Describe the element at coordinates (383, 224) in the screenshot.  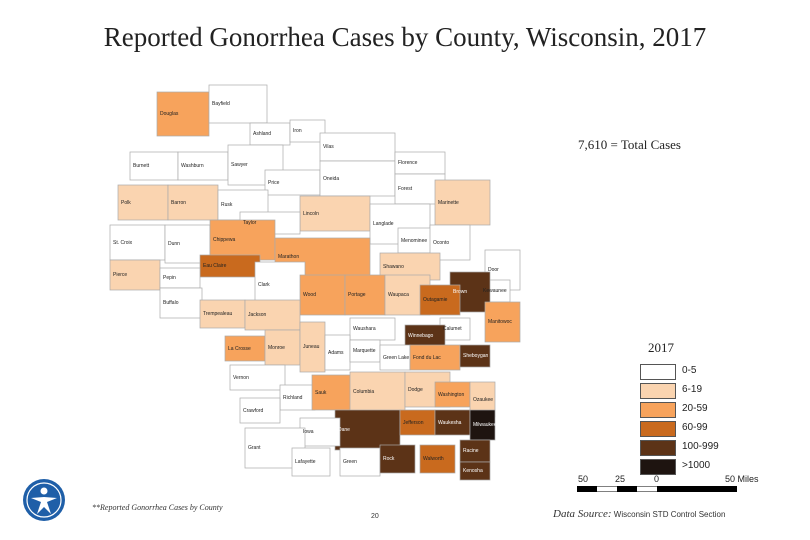
I see `county-label: Langlade` at that location.